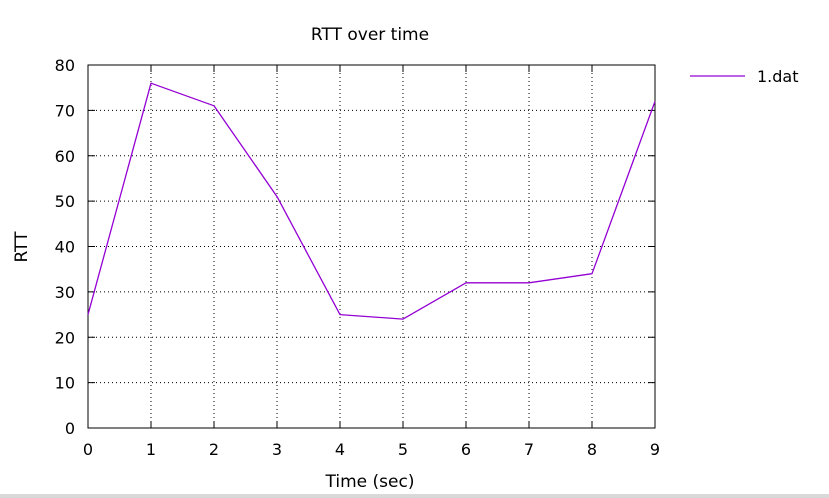 The image size is (829, 498). Describe the element at coordinates (370, 482) in the screenshot. I see `x-axis-label: Time (sec)` at that location.